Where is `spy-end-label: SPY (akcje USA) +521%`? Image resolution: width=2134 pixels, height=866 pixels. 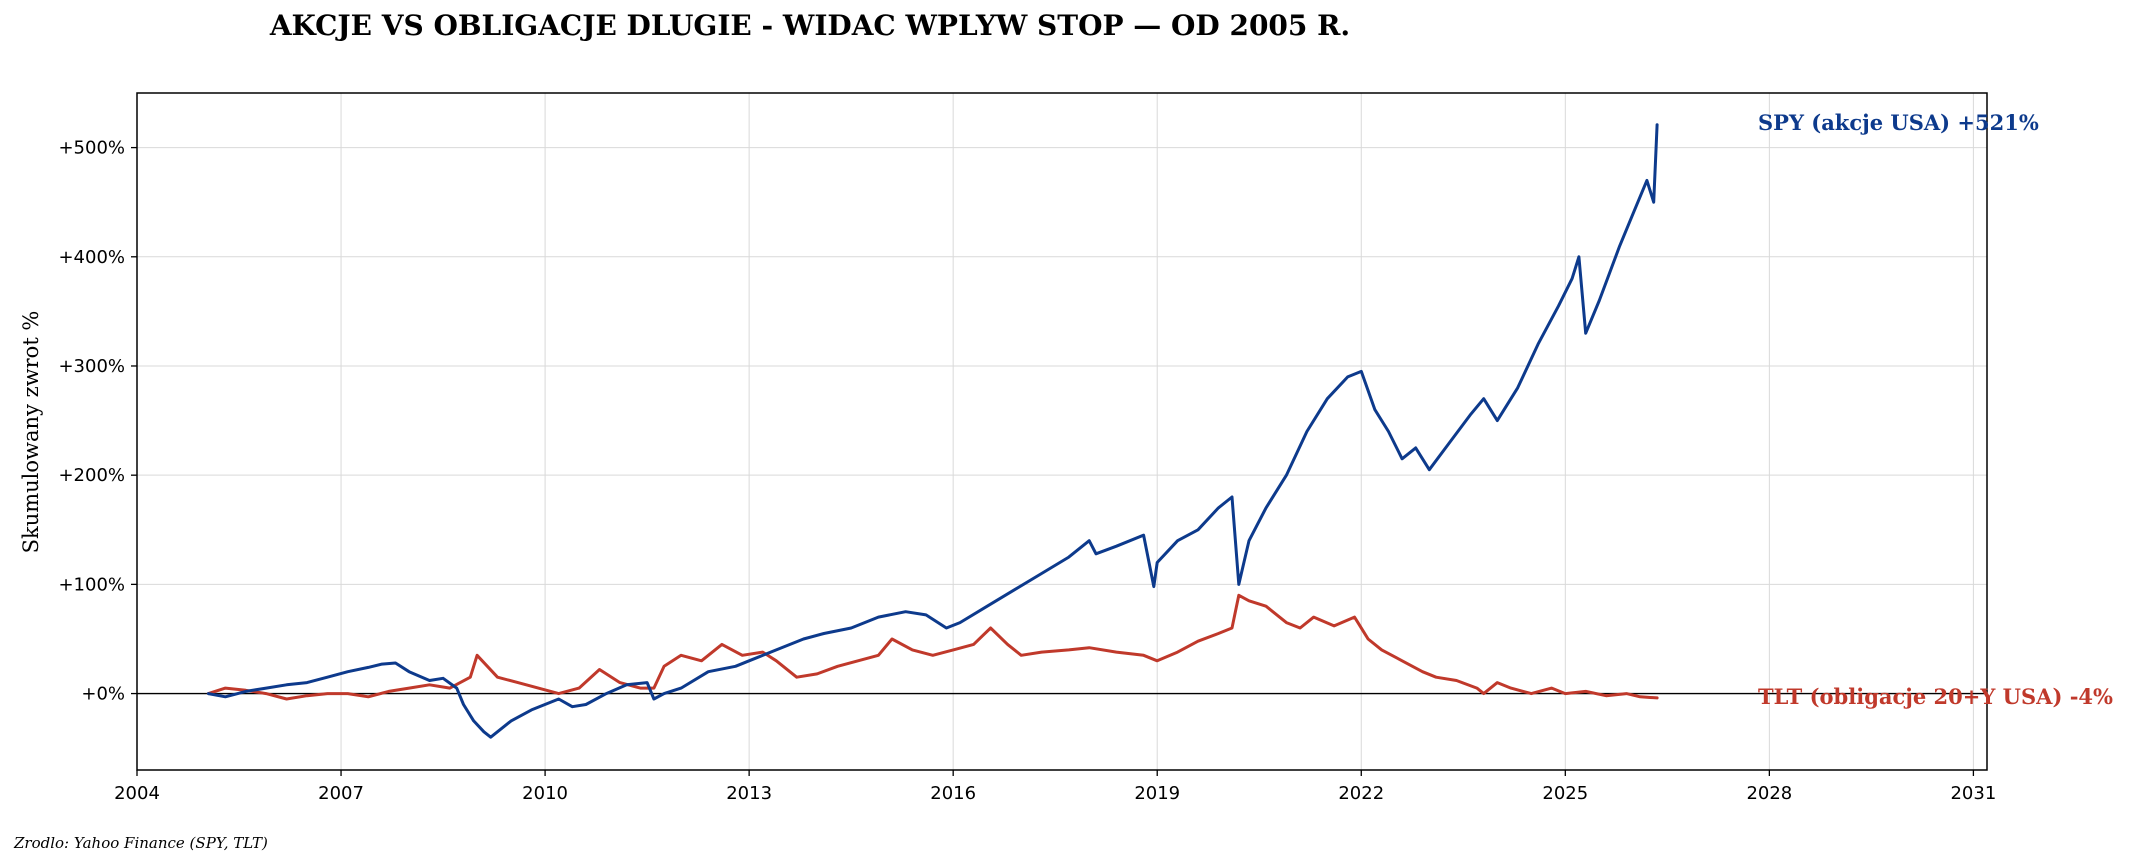
spy-end-label: SPY (akcje USA) +521% is located at coordinates (1898, 122).